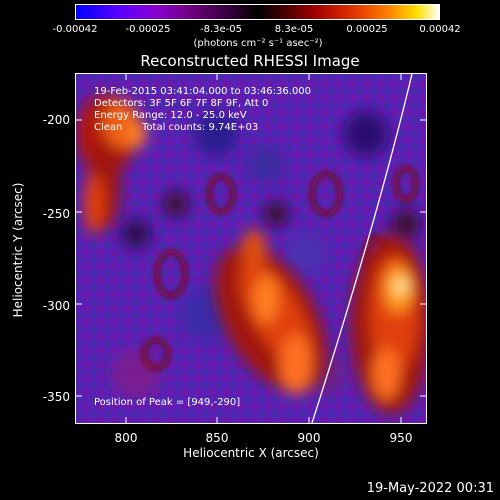 This screenshot has width=500, height=500. What do you see at coordinates (309, 438) in the screenshot?
I see `x-tick-label: 900` at bounding box center [309, 438].